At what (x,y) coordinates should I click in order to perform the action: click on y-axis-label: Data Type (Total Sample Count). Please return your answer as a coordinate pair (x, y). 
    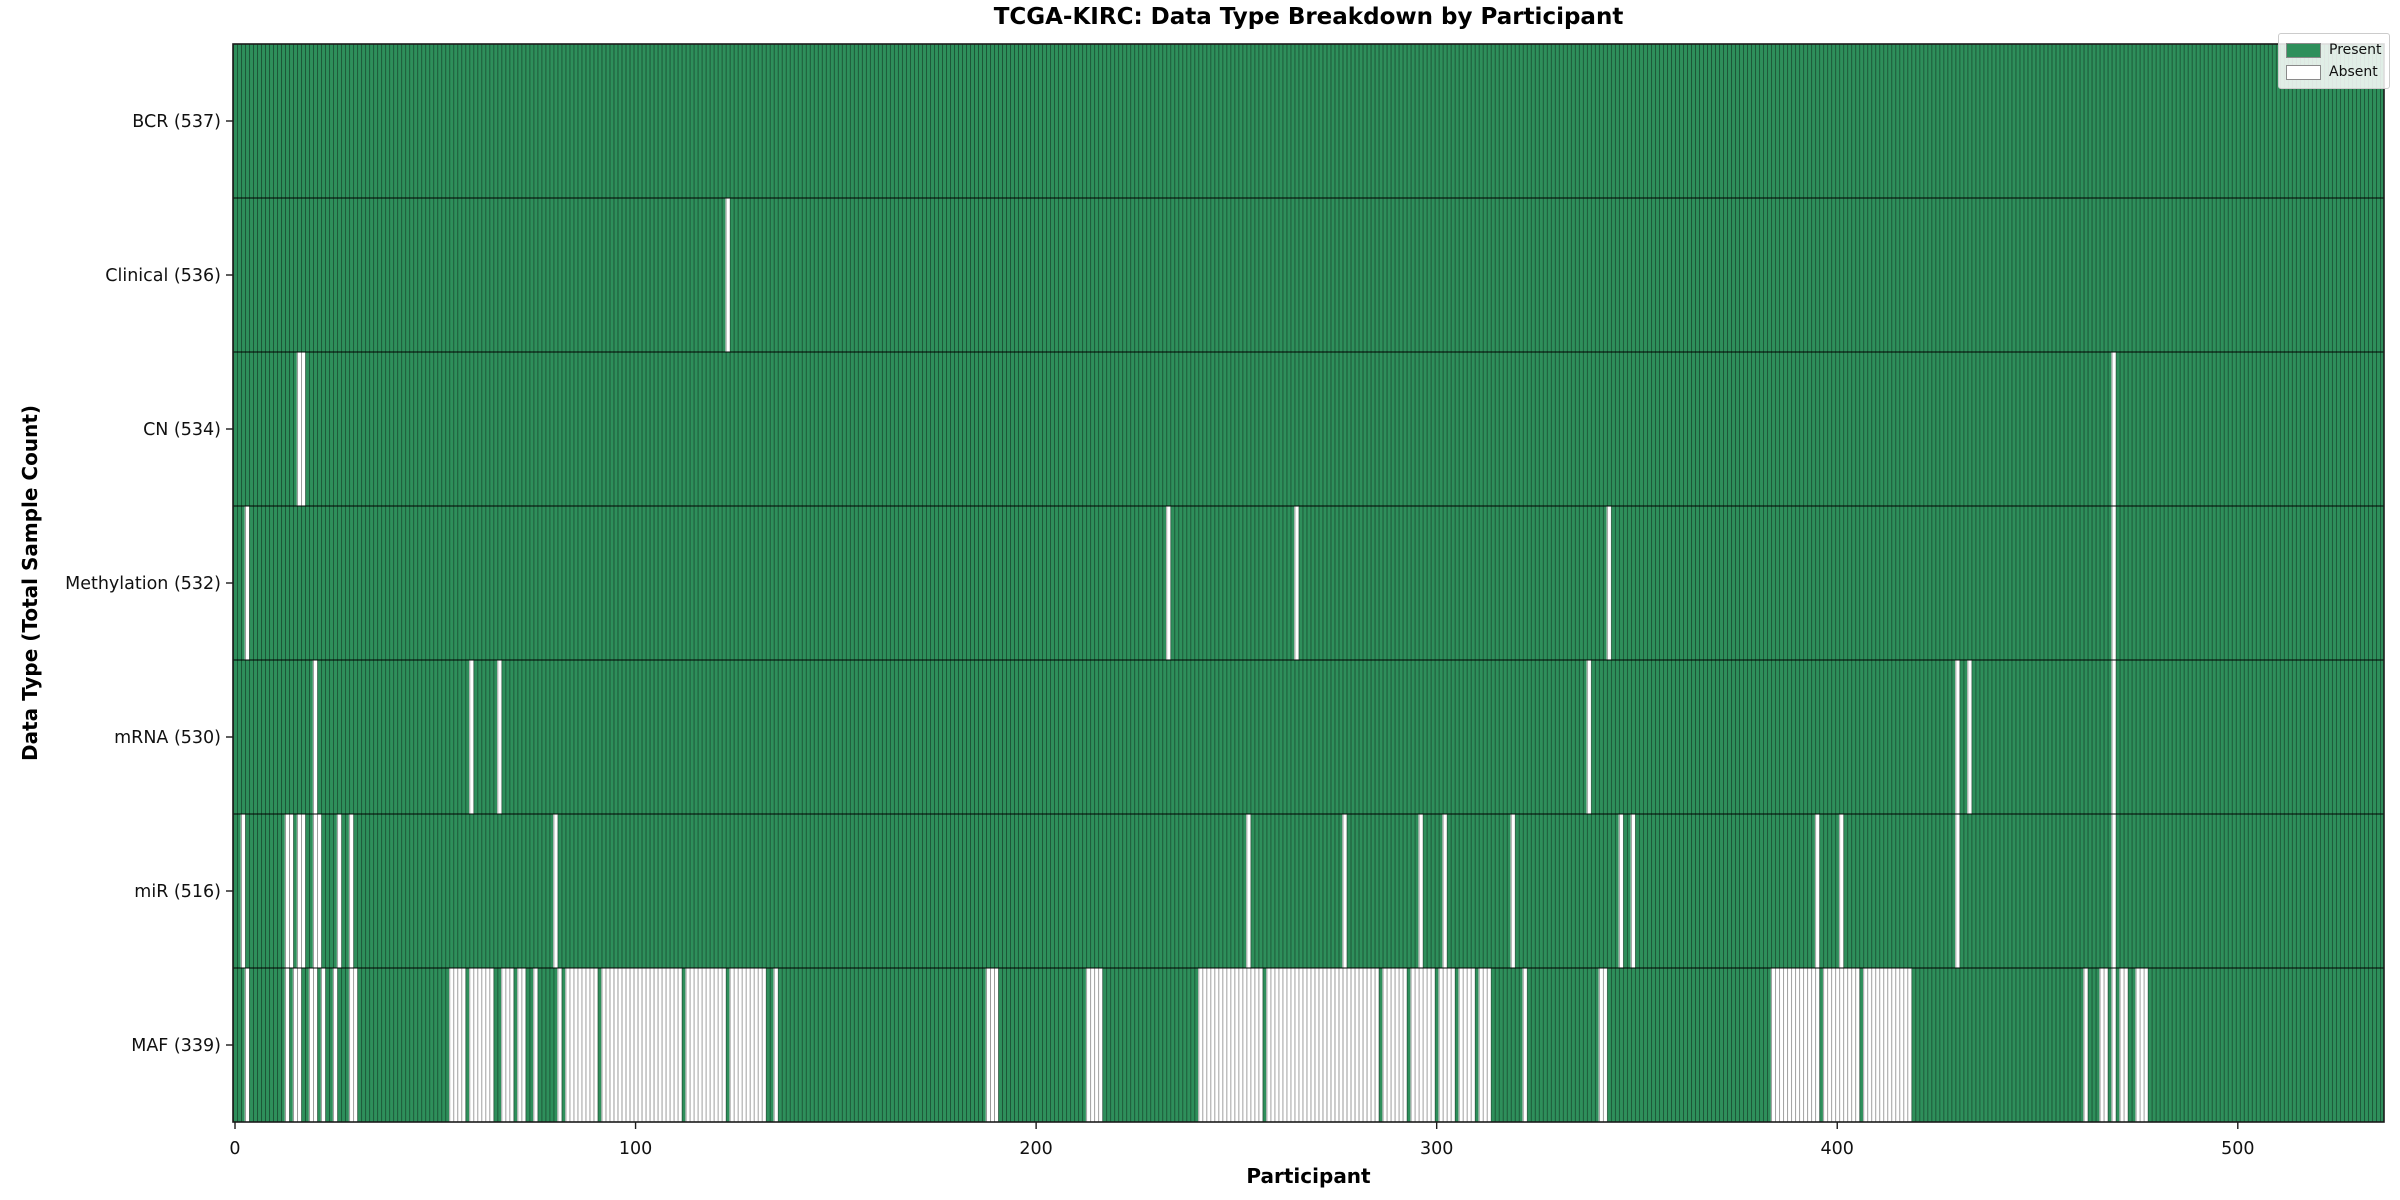
    Looking at the image, I should click on (30, 583).